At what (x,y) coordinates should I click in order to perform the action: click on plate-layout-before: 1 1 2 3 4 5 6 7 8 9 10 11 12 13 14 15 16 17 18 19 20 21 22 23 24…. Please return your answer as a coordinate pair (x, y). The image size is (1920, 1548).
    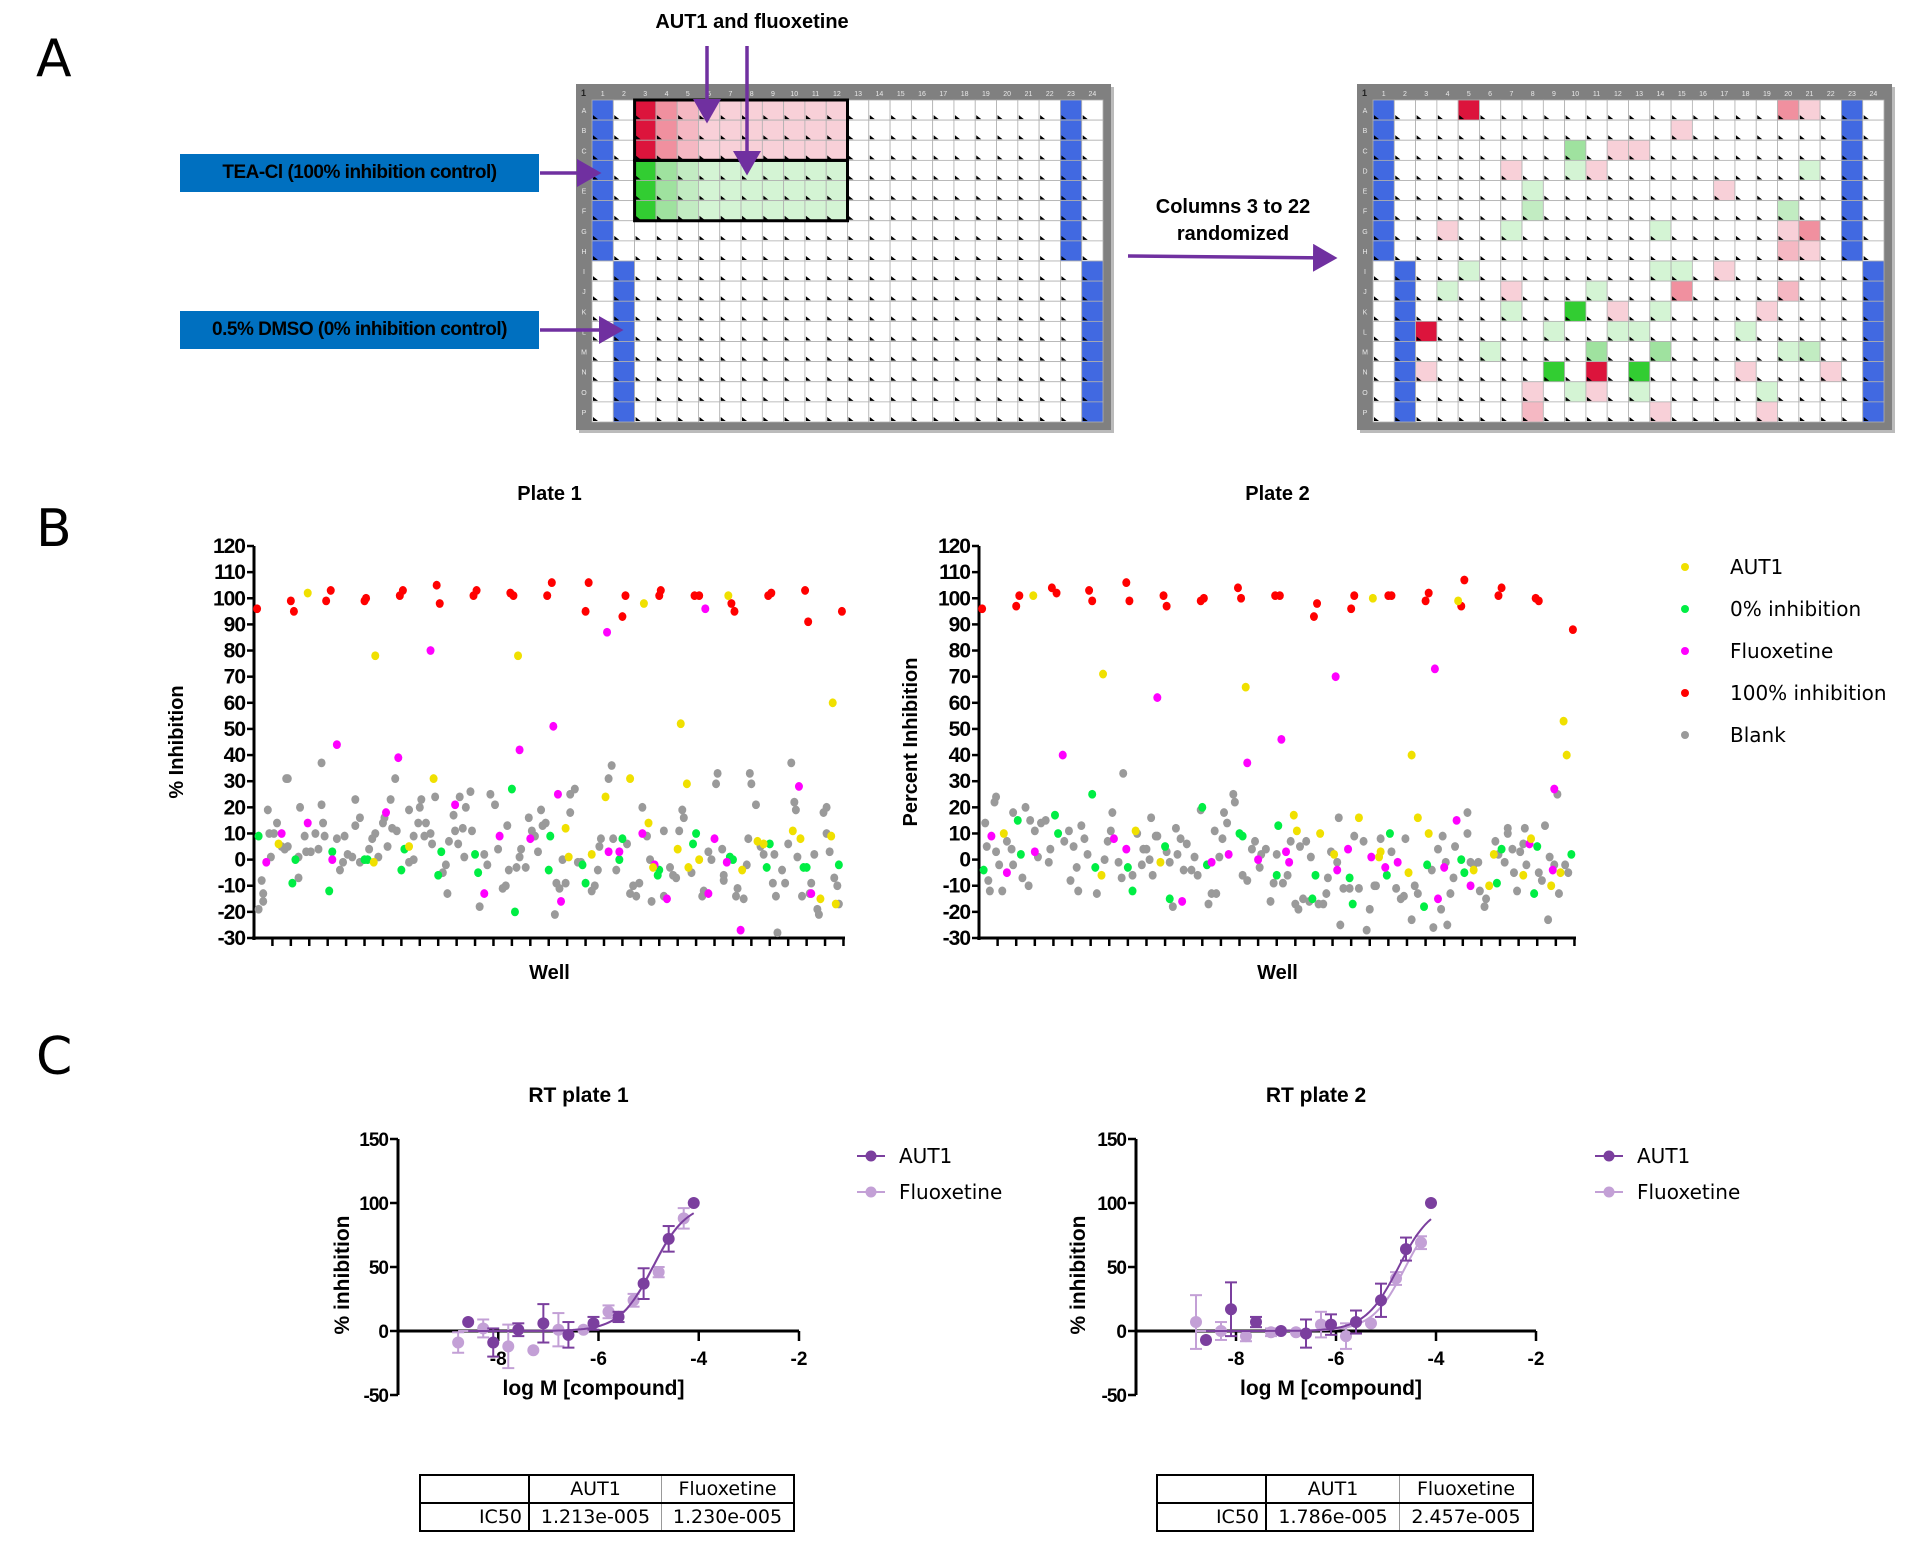
    Looking at the image, I should click on (845, 258).